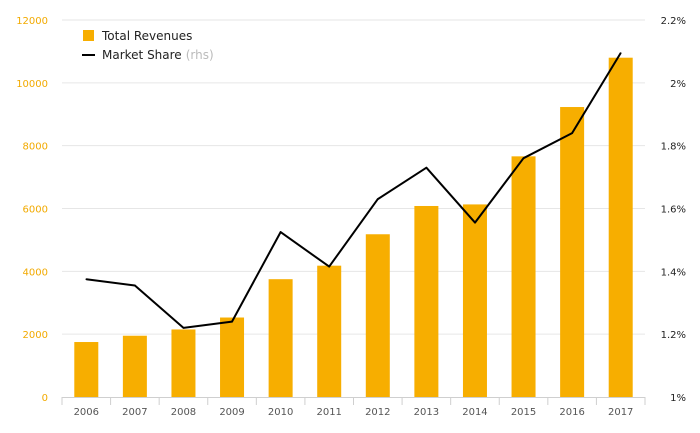 Image resolution: width=700 pixels, height=433 pixels. I want to click on x-tick-label: 2016, so click(571, 412).